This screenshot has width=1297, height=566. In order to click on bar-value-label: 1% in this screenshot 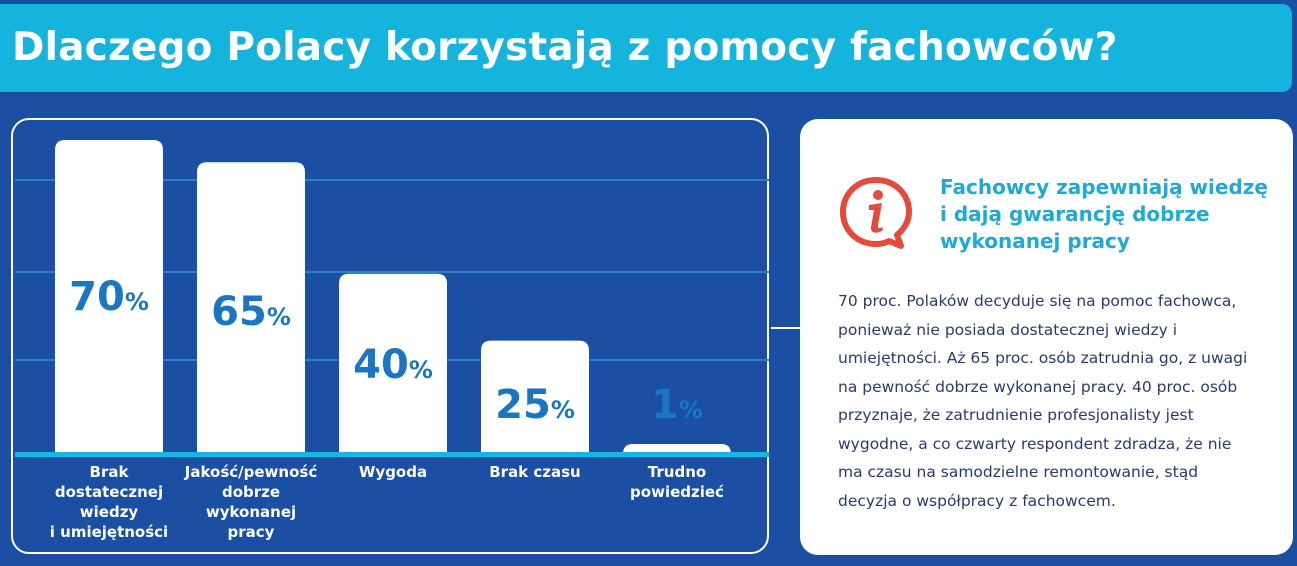, I will do `click(677, 405)`.